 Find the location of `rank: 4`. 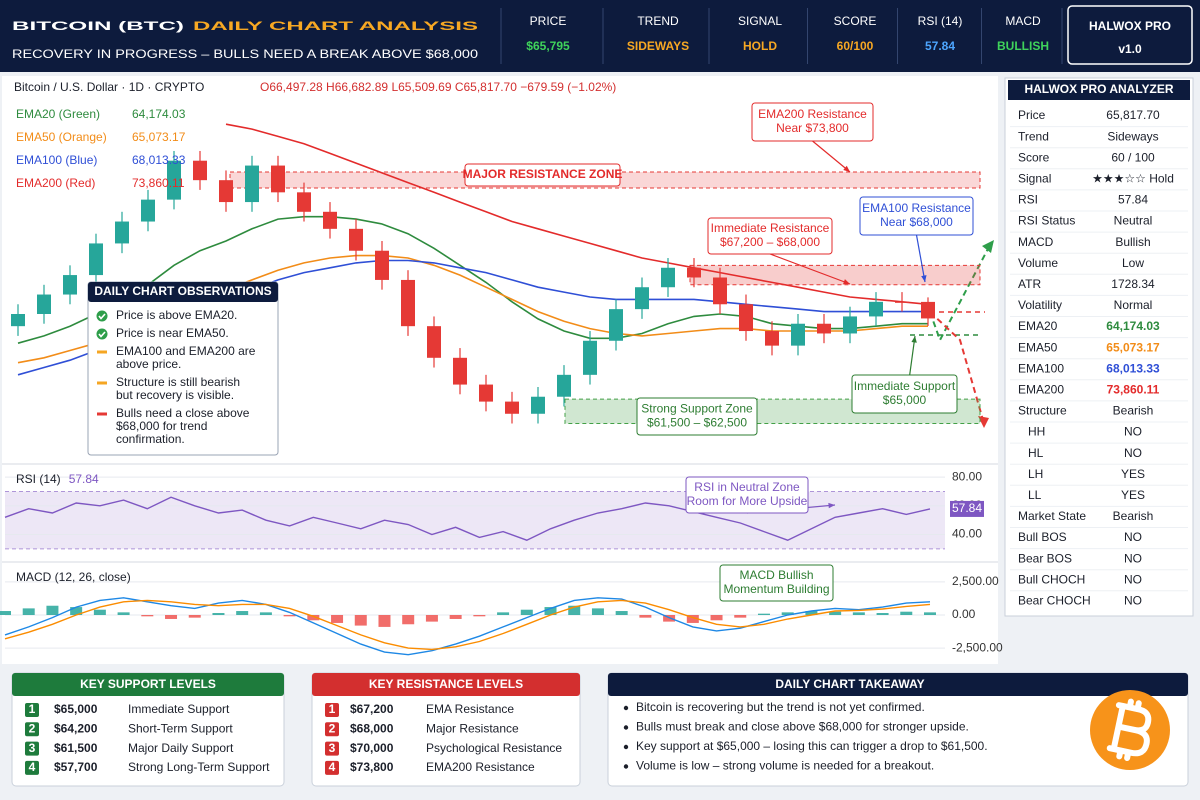

rank: 4 is located at coordinates (32, 767).